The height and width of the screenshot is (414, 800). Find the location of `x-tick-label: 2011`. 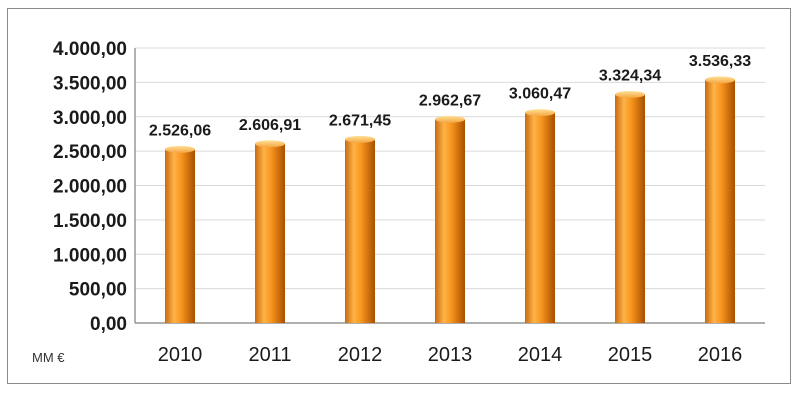

x-tick-label: 2011 is located at coordinates (269, 355).